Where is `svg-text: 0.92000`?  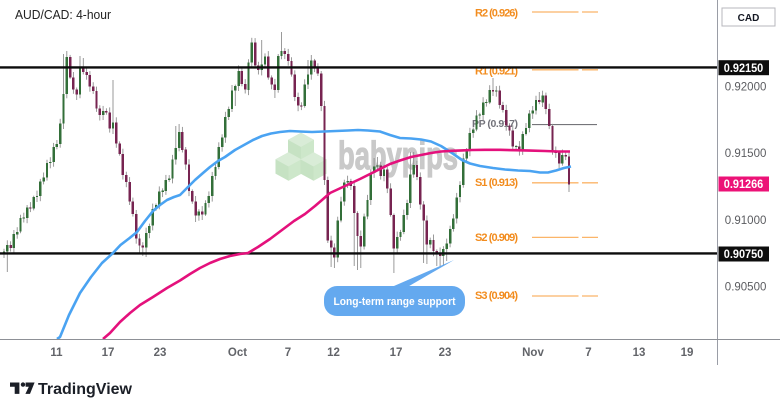 svg-text: 0.92000 is located at coordinates (746, 88).